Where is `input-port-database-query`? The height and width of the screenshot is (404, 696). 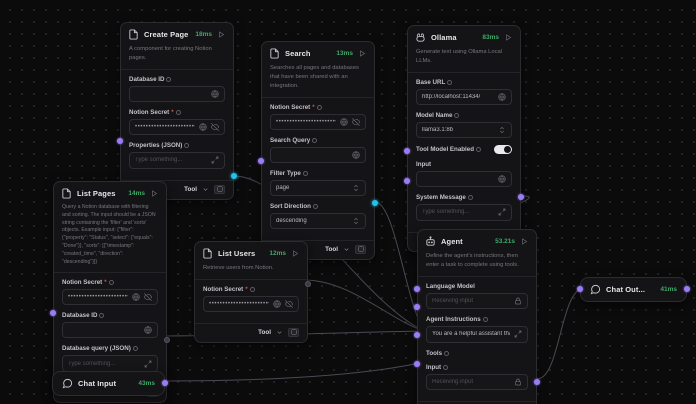 input-port-database-query is located at coordinates (53, 313).